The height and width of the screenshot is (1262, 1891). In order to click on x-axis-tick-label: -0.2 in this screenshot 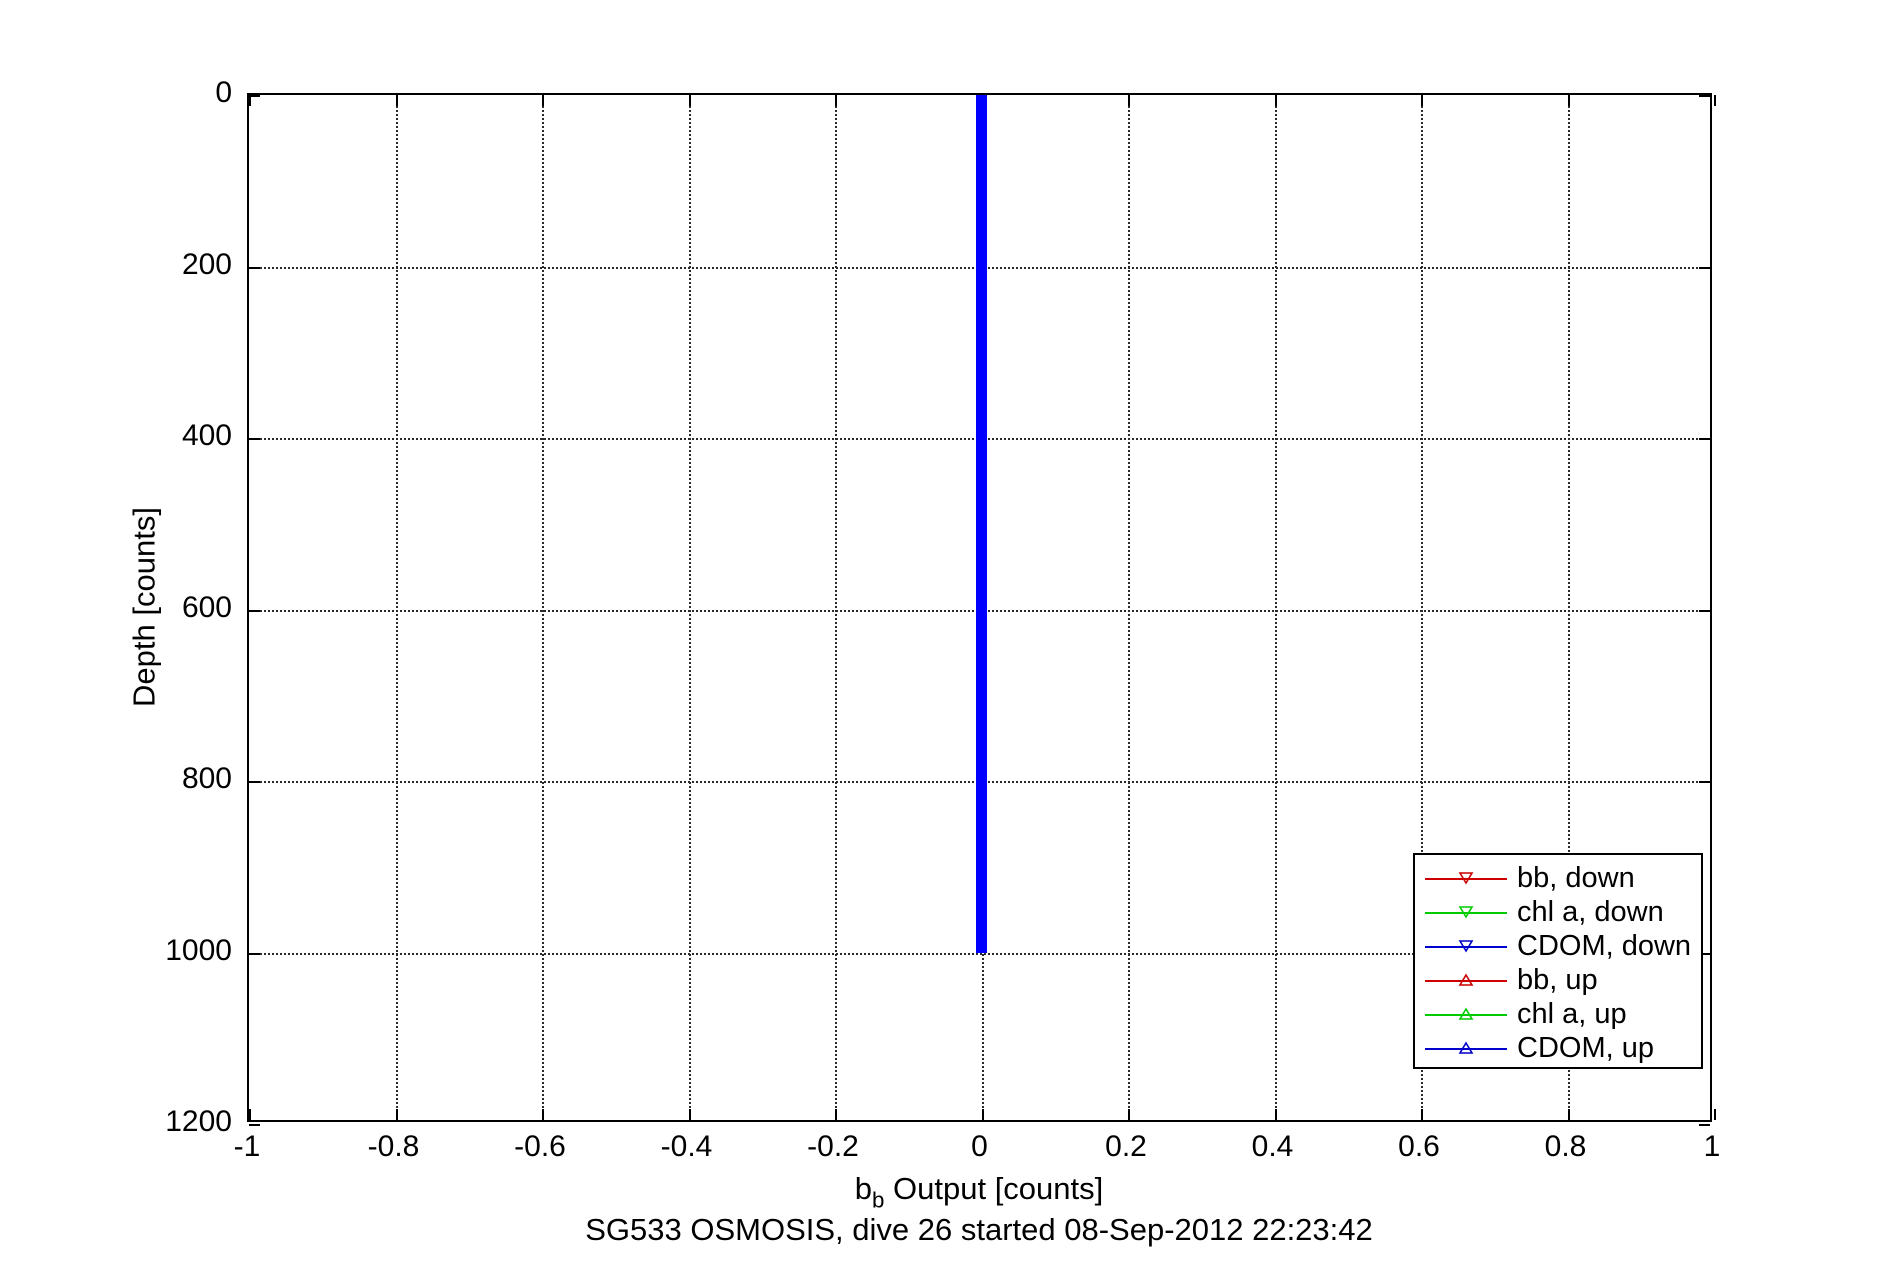, I will do `click(833, 1146)`.